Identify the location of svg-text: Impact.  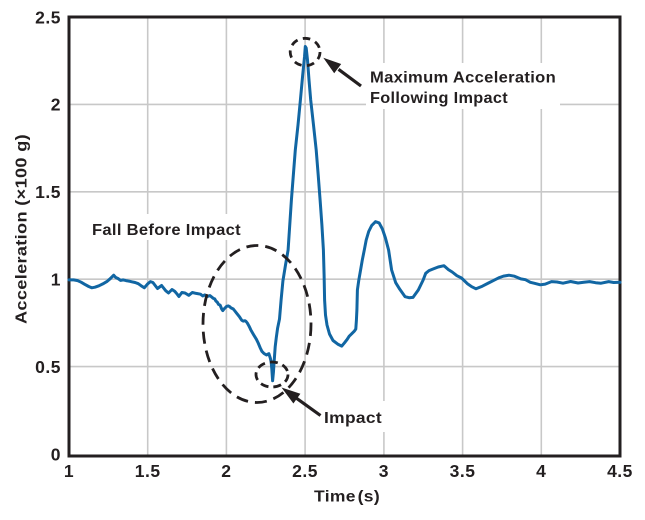
(353, 418).